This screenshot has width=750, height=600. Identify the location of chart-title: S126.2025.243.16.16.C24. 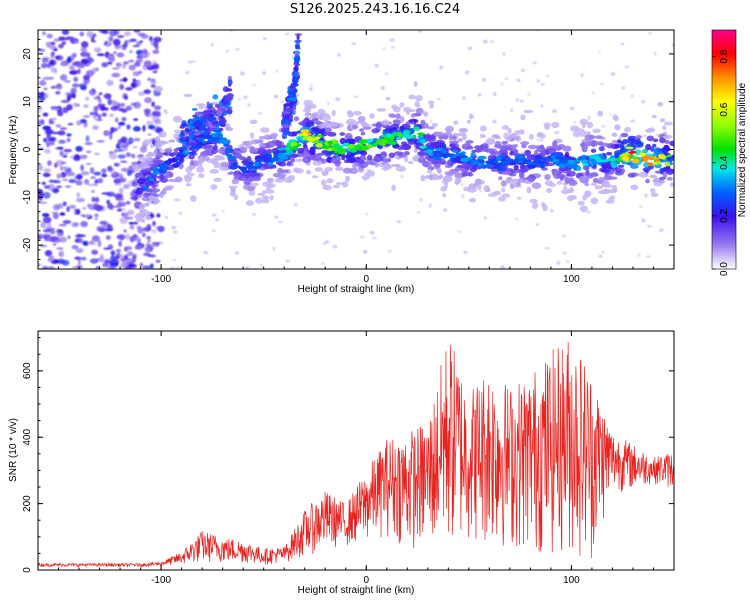
(375, 9).